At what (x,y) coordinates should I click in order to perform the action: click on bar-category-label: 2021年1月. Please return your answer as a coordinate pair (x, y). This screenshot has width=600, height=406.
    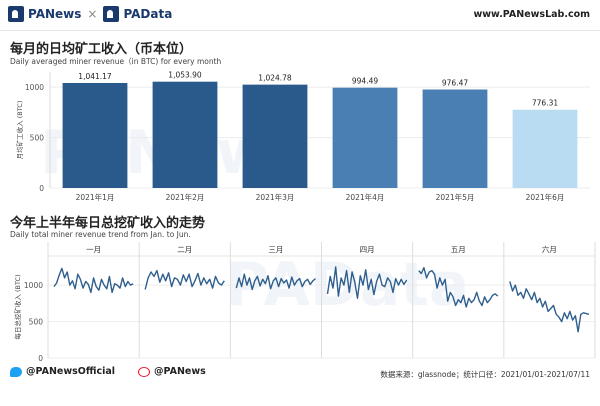
    Looking at the image, I should click on (95, 197).